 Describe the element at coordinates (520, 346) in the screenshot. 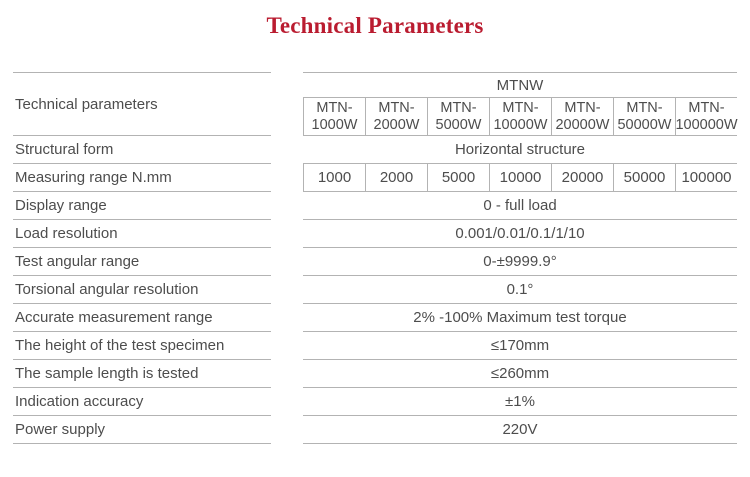

I see `param-value-test-specimen-height: ≤170mm` at that location.